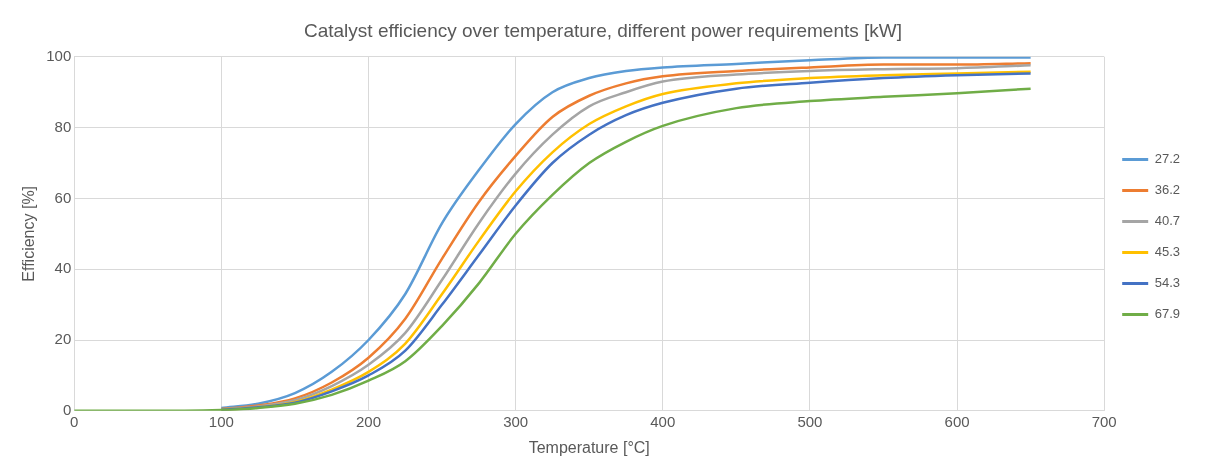 The width and height of the screenshot is (1206, 474). I want to click on y-axis-title: Efficiency [%], so click(29, 233).